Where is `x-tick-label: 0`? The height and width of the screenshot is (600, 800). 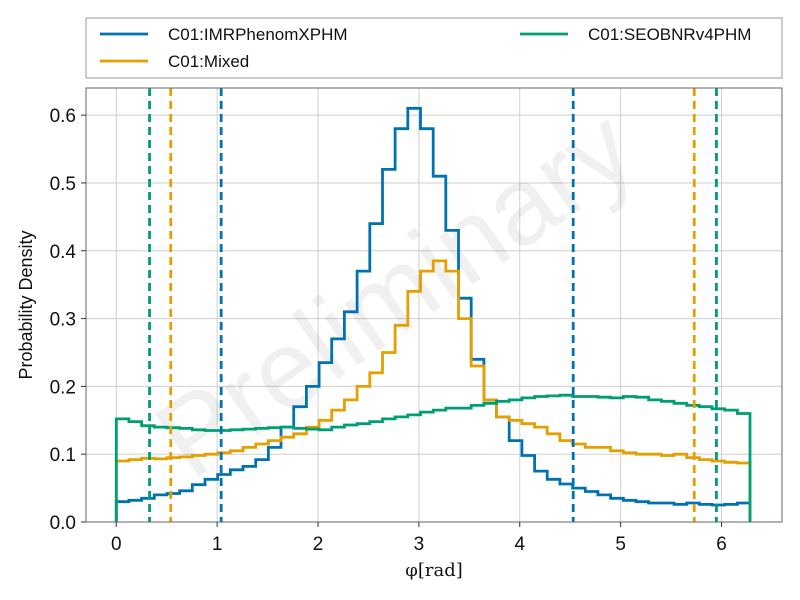
x-tick-label: 0 is located at coordinates (116, 544).